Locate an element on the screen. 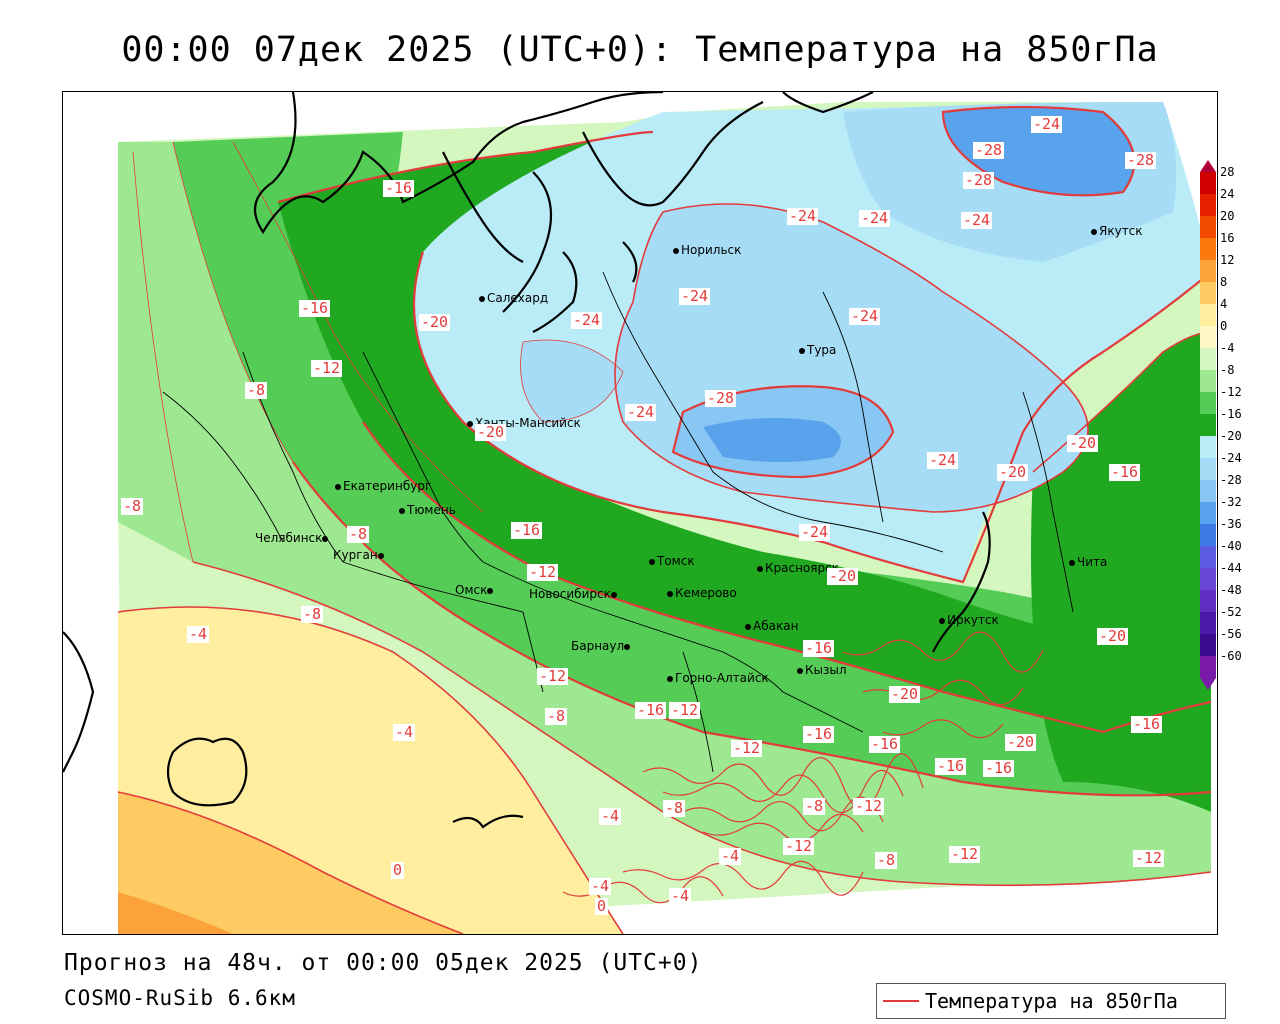 The image size is (1280, 1024). color-scale-bar is located at coordinates (1208, 425).